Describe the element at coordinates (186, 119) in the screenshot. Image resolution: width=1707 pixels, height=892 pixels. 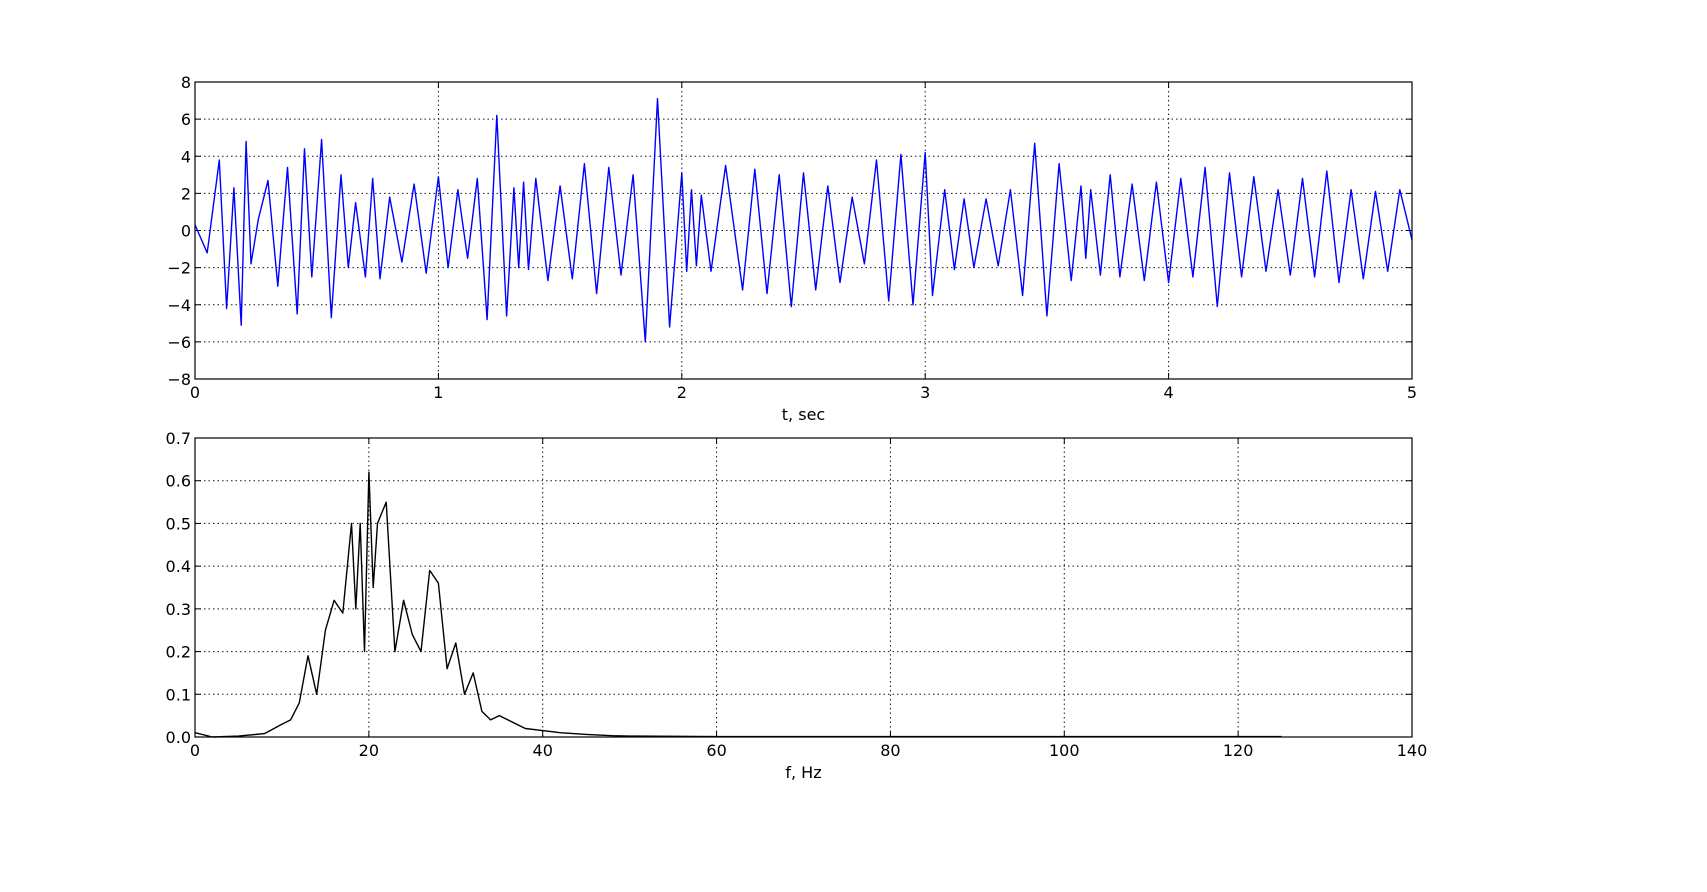
I see `time-signal-y-tick-label: 6` at that location.